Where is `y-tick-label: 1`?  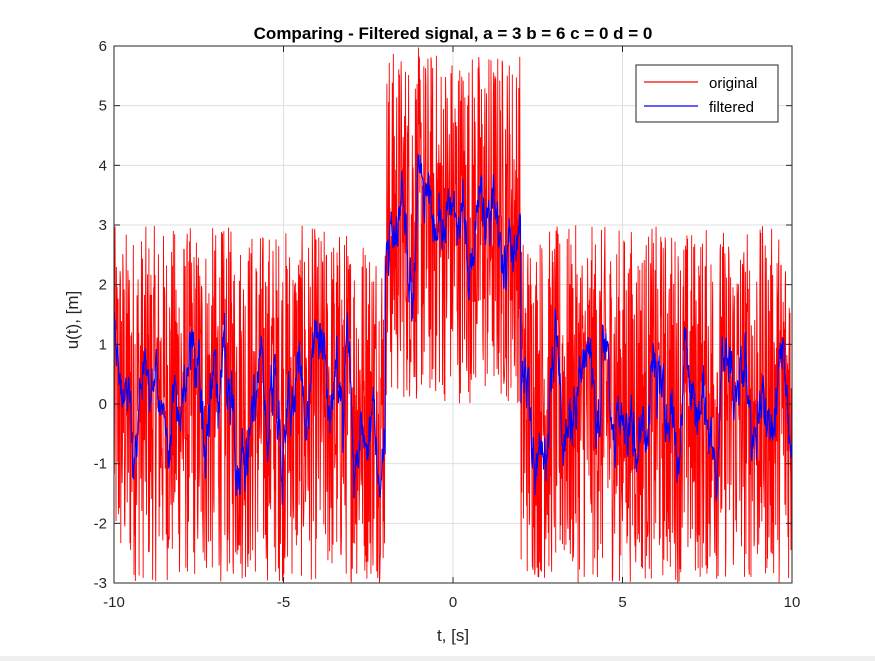 y-tick-label: 1 is located at coordinates (103, 344).